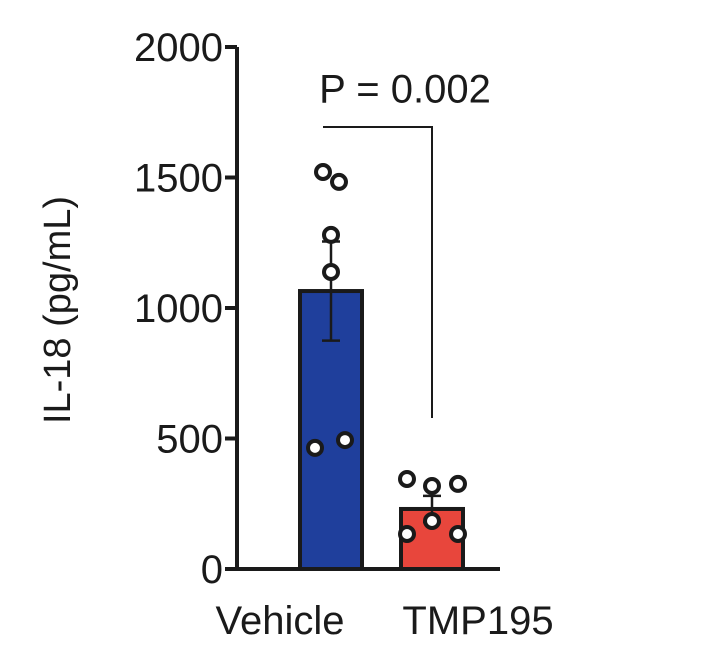 The height and width of the screenshot is (645, 715). I want to click on y-tick-label: 2000, so click(178, 48).